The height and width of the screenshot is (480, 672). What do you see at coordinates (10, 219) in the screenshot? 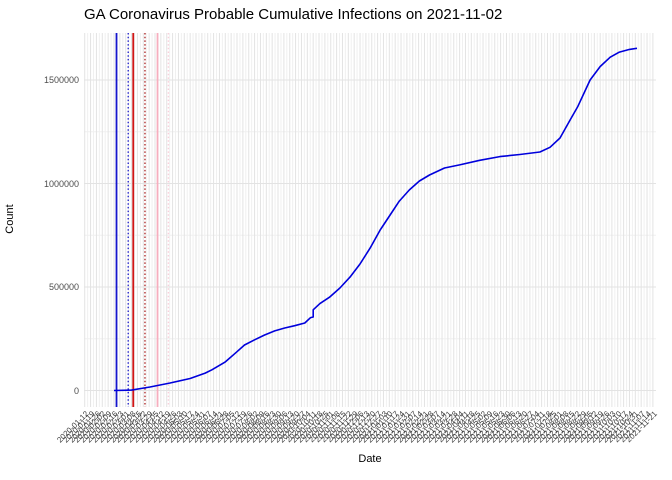
I see `y-axis-title: Count` at bounding box center [10, 219].